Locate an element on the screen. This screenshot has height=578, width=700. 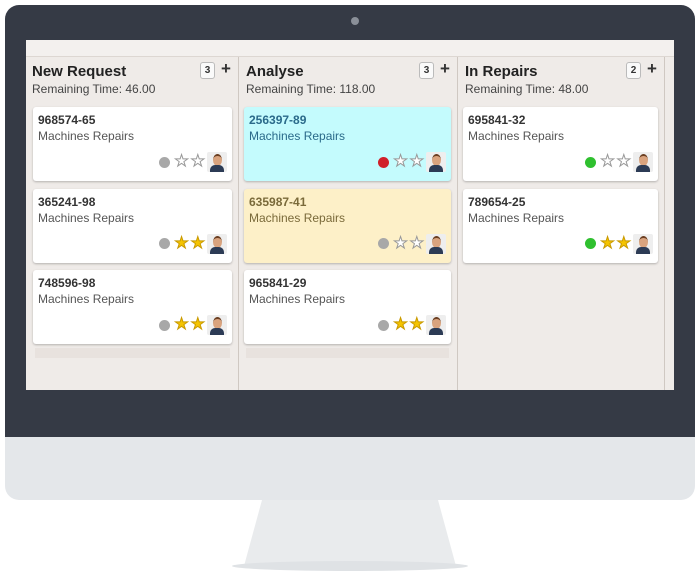
kanban-card: 635987-41 Machines Repairs ★ ★ is located at coordinates (347, 225).